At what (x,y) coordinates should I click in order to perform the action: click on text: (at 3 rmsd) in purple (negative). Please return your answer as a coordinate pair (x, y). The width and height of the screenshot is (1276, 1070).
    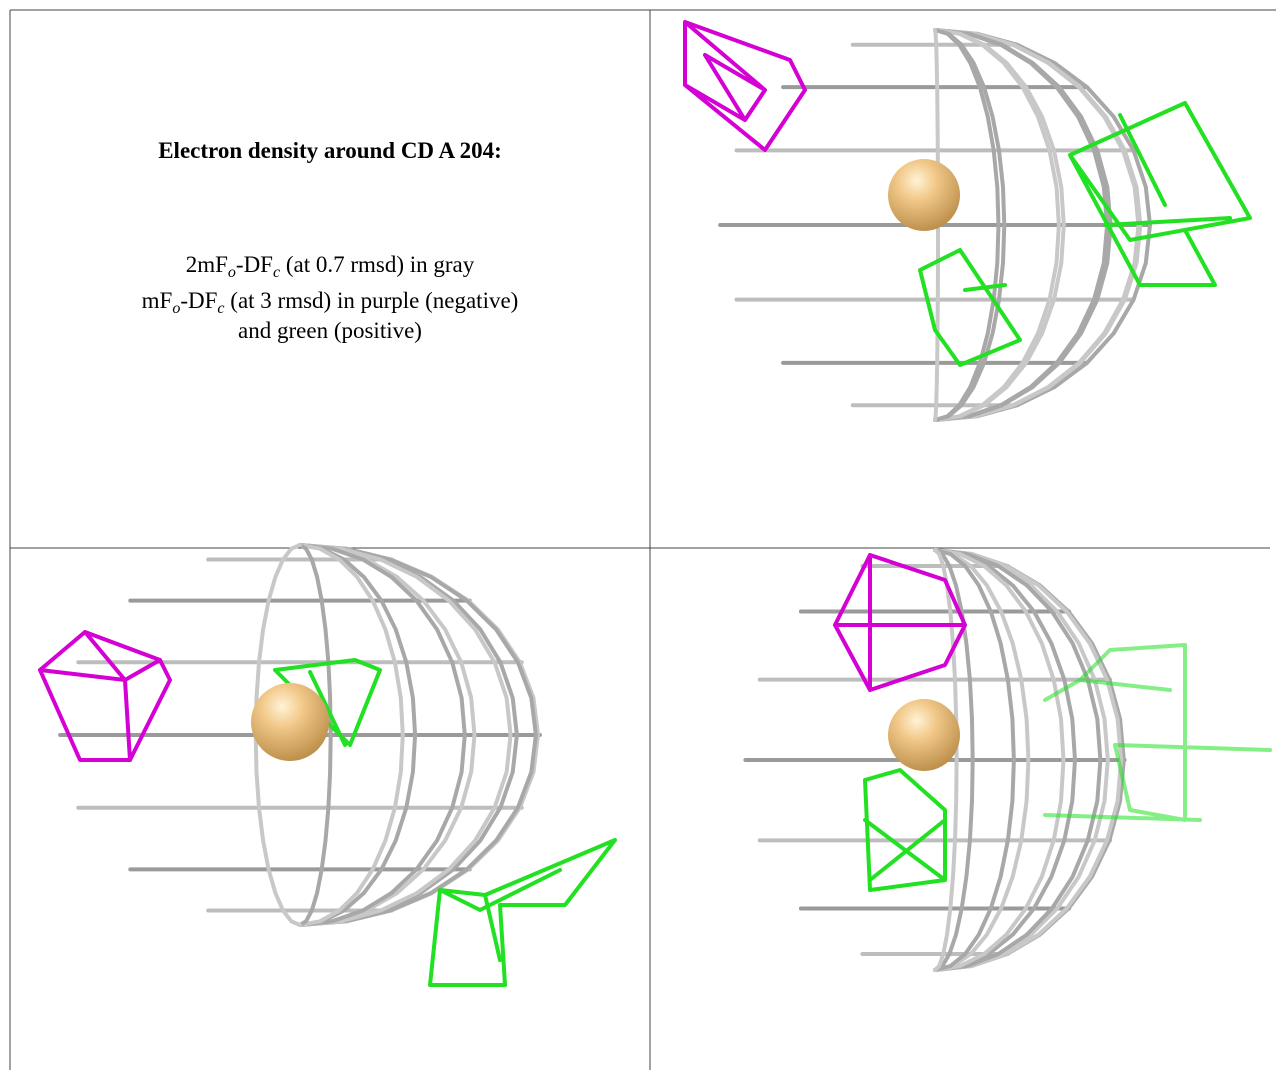
    Looking at the image, I should click on (372, 300).